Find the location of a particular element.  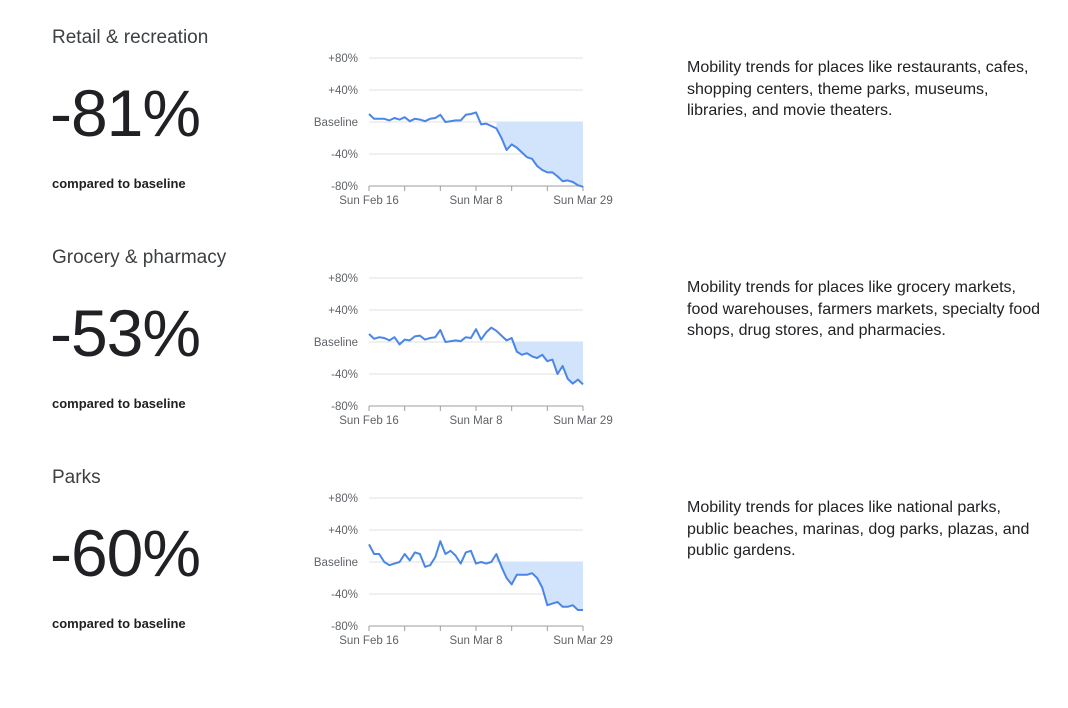

section-title: Retail & recreation is located at coordinates (130, 37).